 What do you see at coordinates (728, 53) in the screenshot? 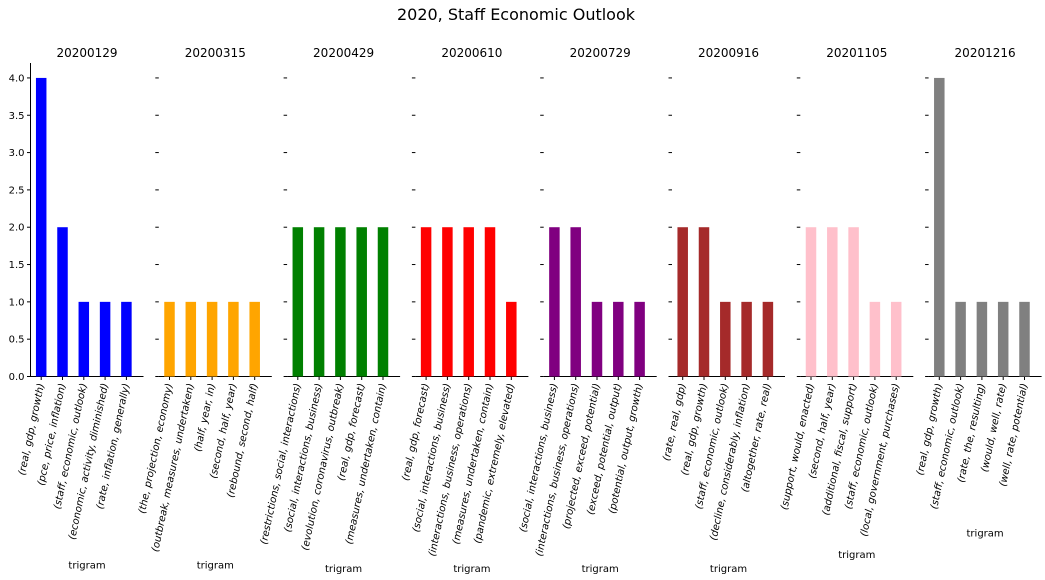
I see `subplot-title: 20200916` at bounding box center [728, 53].